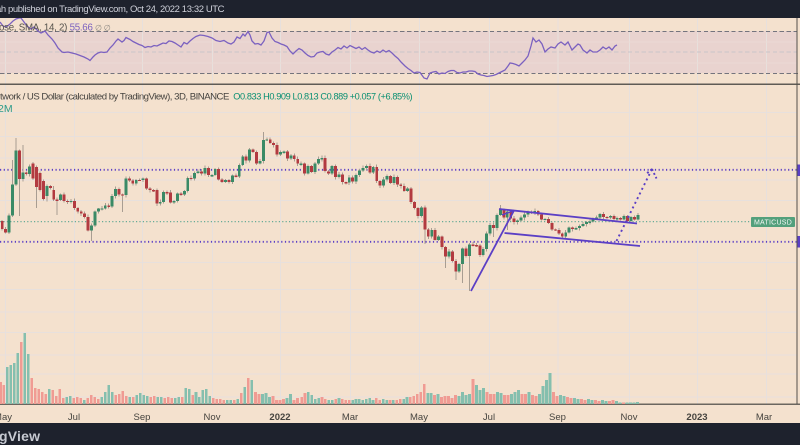 The image size is (800, 445). I want to click on svg-text: 2M, so click(6, 109).